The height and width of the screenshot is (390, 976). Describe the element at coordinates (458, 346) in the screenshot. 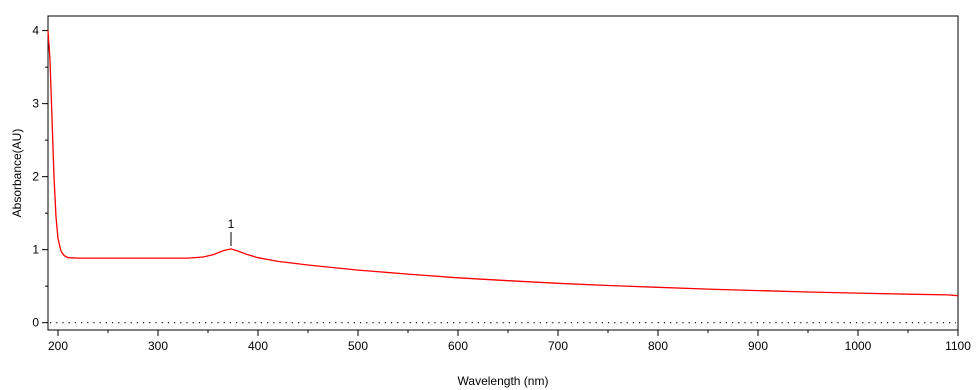

I see `x-tick-label: 600` at that location.